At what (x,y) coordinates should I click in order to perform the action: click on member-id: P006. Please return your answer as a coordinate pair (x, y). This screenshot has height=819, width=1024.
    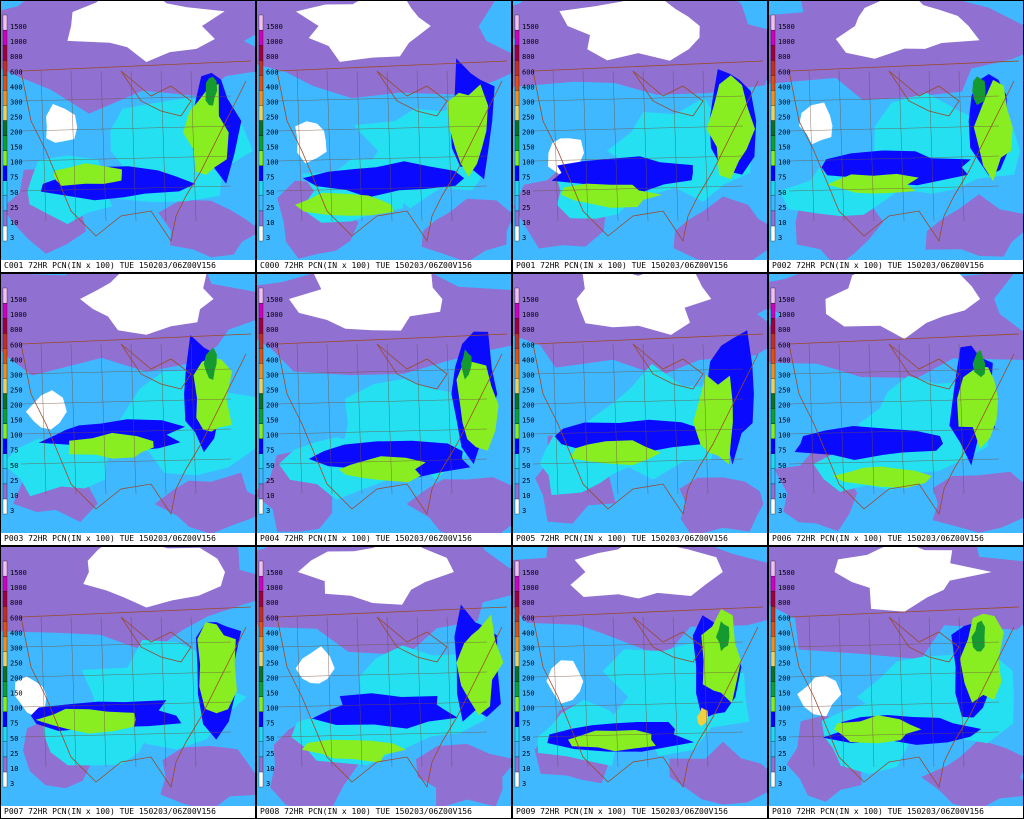
    Looking at the image, I should click on (782, 538).